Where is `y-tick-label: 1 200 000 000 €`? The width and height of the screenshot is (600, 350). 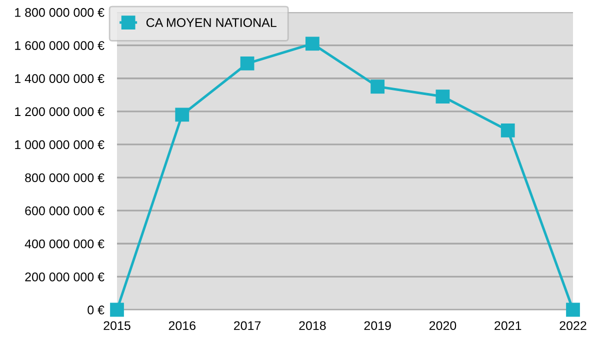 y-tick-label: 1 200 000 000 € is located at coordinates (59, 111).